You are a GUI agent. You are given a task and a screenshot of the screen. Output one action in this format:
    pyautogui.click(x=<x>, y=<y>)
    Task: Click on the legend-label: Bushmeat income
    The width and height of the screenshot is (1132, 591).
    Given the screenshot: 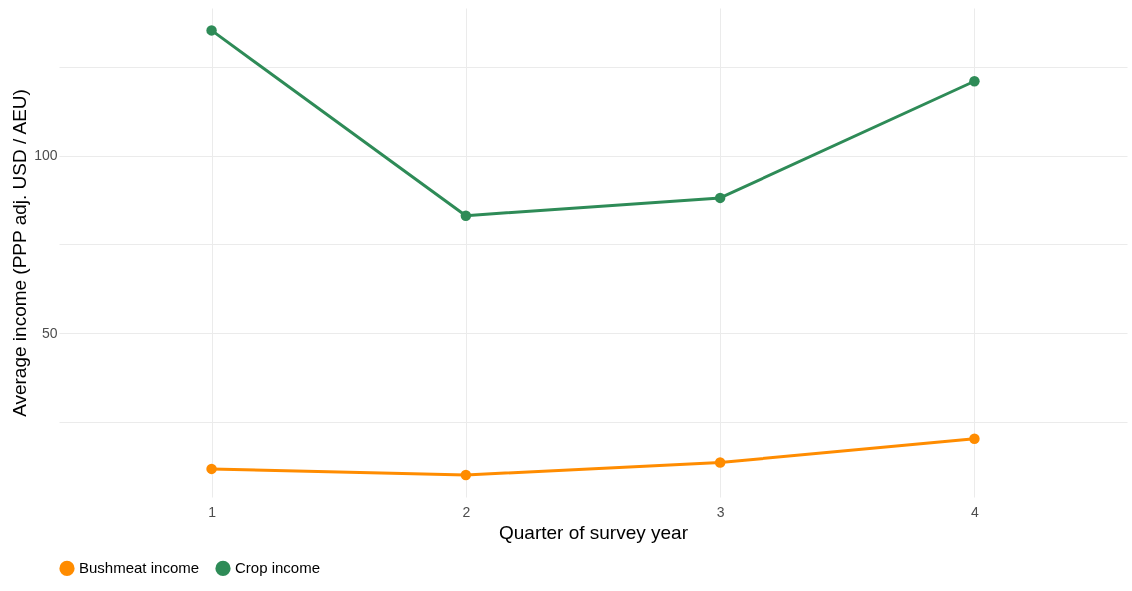 What is the action you would take?
    pyautogui.click(x=139, y=568)
    